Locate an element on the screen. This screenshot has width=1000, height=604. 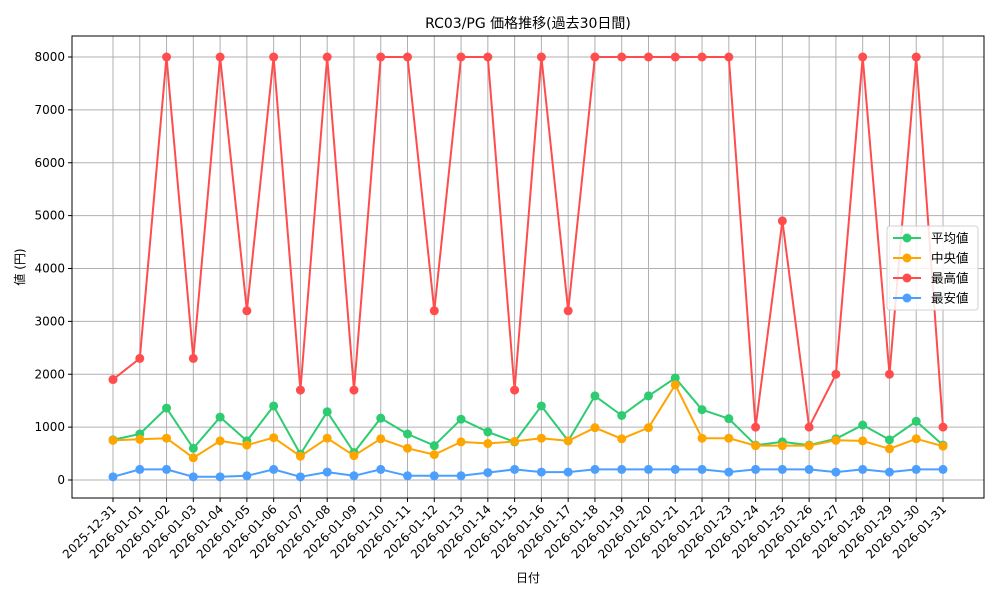
y-tick-label: 3000 is located at coordinates (49, 321).